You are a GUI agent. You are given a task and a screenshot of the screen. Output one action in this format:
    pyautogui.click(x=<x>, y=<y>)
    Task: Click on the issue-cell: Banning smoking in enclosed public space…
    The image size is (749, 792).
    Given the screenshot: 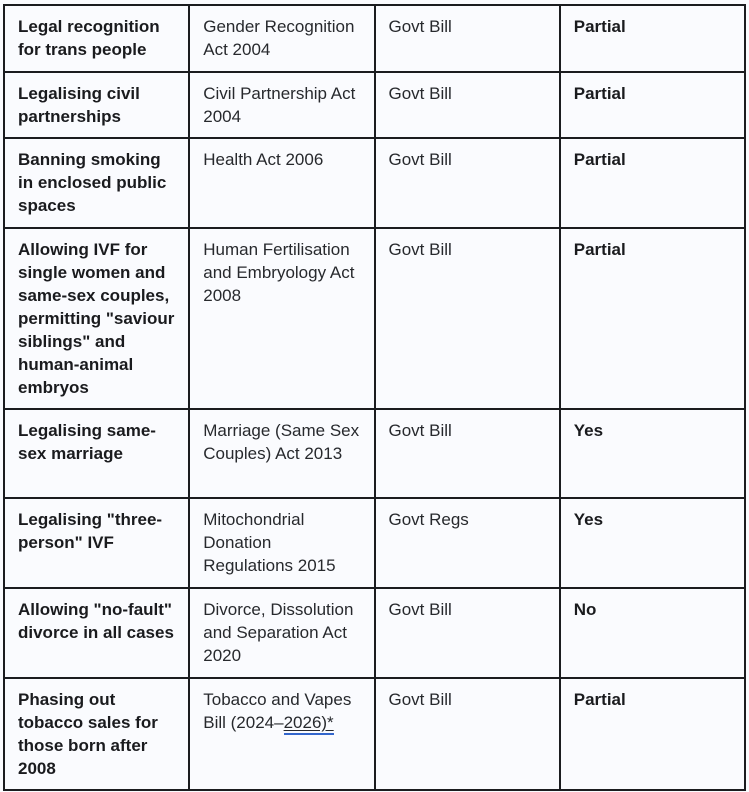 What is the action you would take?
    pyautogui.click(x=96, y=183)
    